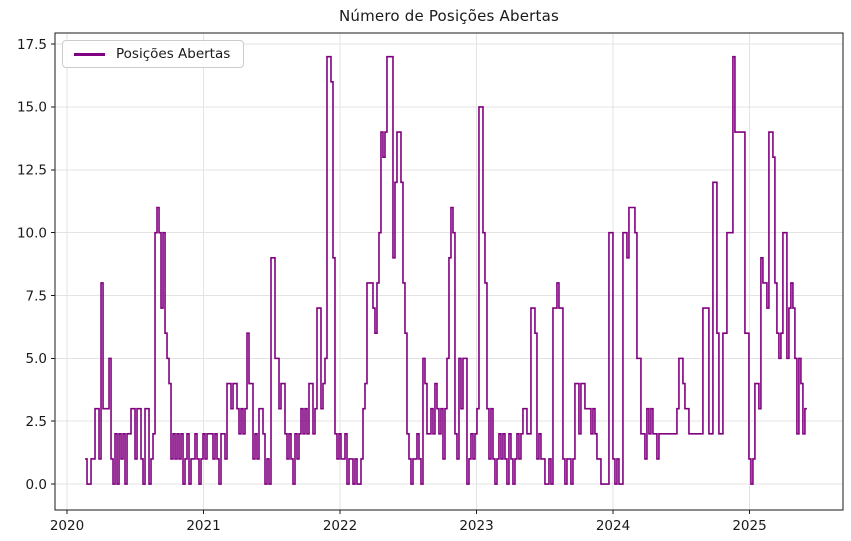 The width and height of the screenshot is (851, 541). I want to click on y-tick-label: 5.0, so click(36, 359).